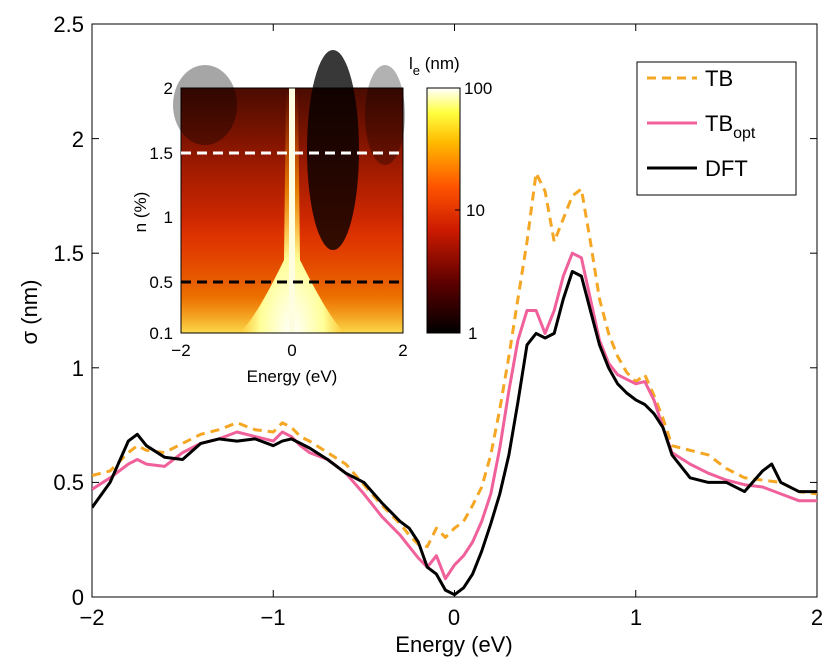 This screenshot has height=668, width=830. Describe the element at coordinates (272, 617) in the screenshot. I see `x-tick-label: −1` at that location.